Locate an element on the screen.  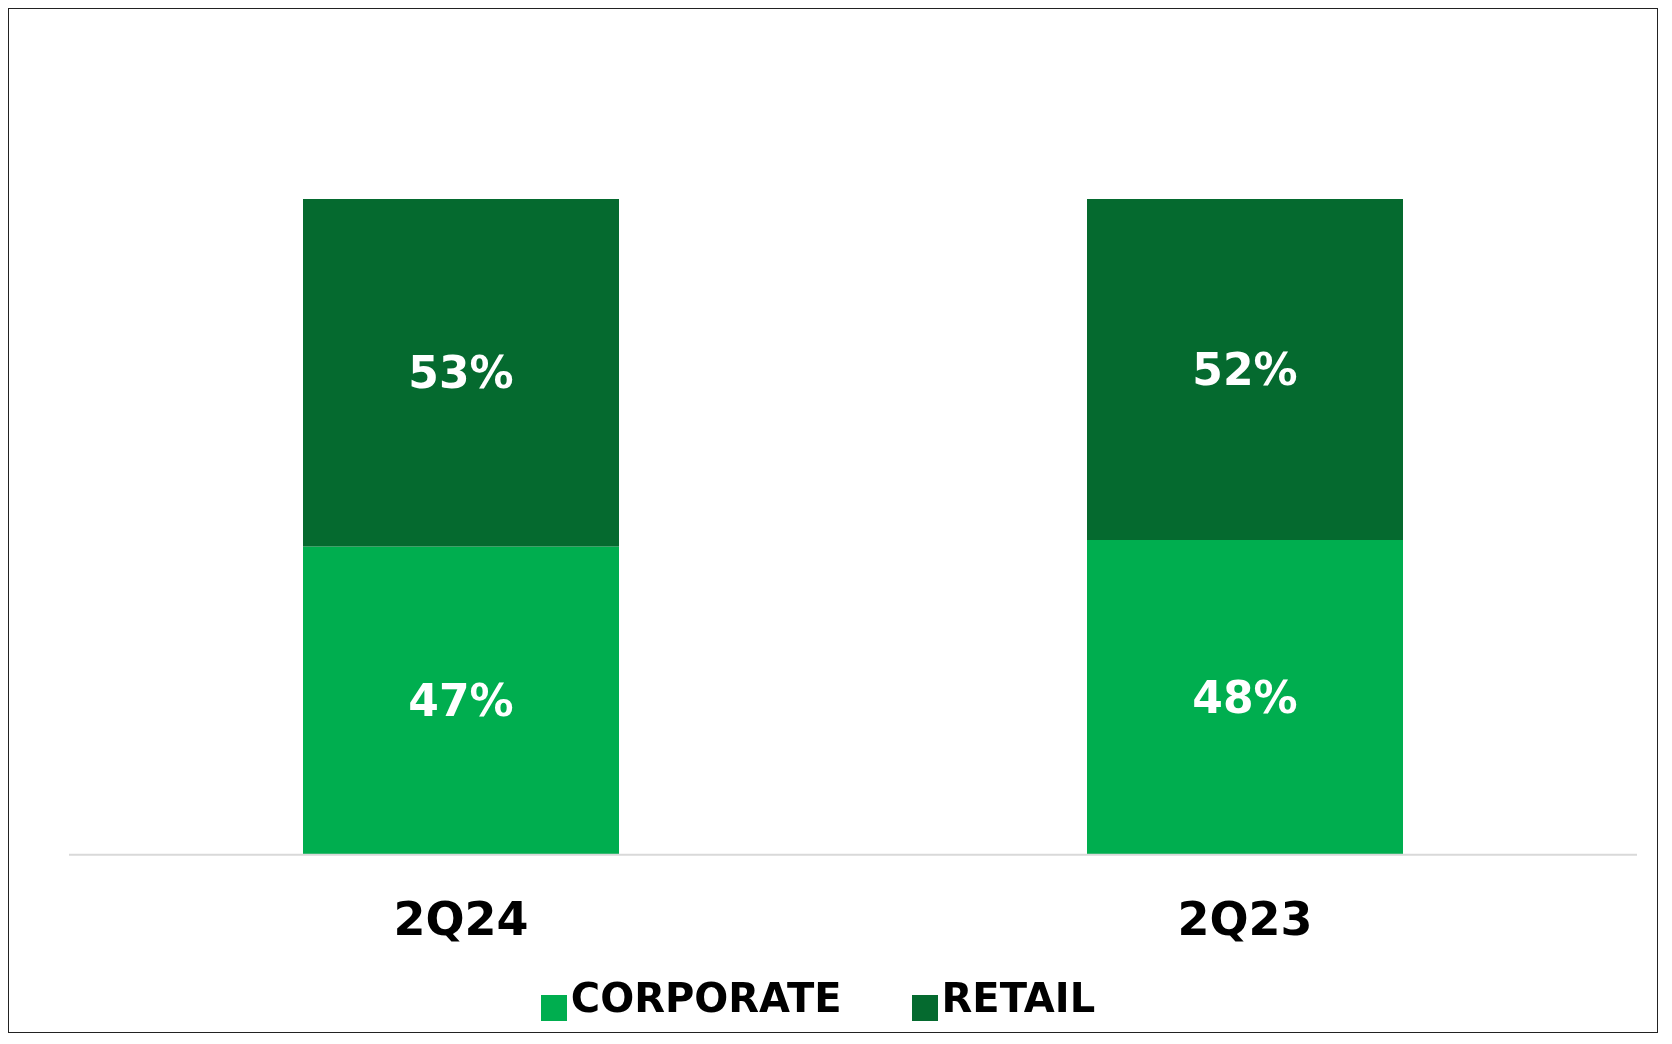
legend-label: CORPORATE is located at coordinates (706, 997).